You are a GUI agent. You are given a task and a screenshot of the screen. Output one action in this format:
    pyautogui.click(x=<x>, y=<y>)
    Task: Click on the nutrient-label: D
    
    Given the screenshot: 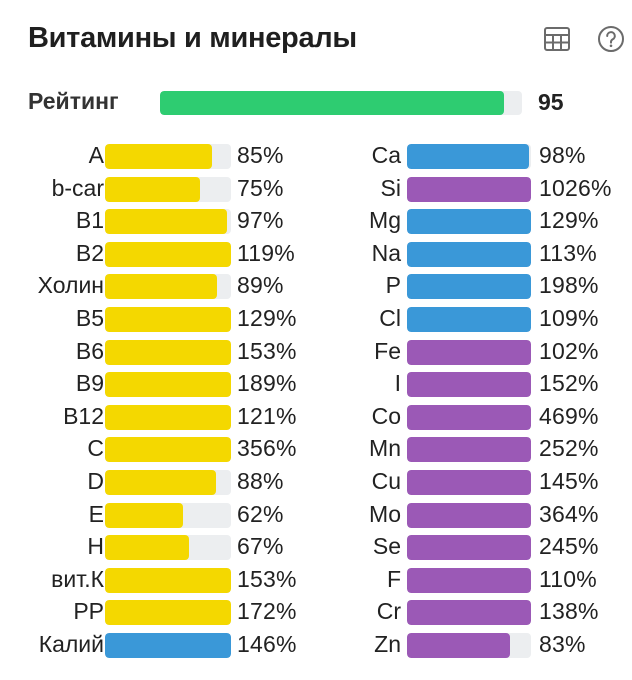 What is the action you would take?
    pyautogui.click(x=95, y=481)
    